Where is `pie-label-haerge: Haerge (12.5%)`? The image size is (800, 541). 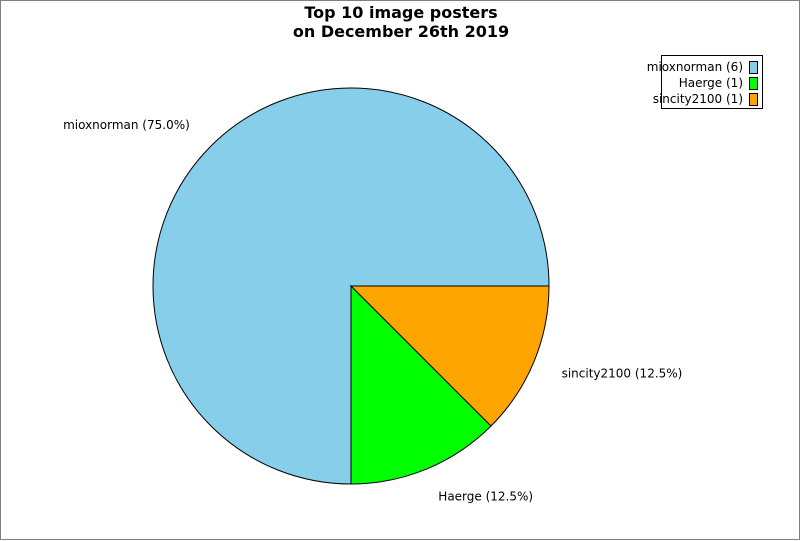 pie-label-haerge: Haerge (12.5%) is located at coordinates (485, 497).